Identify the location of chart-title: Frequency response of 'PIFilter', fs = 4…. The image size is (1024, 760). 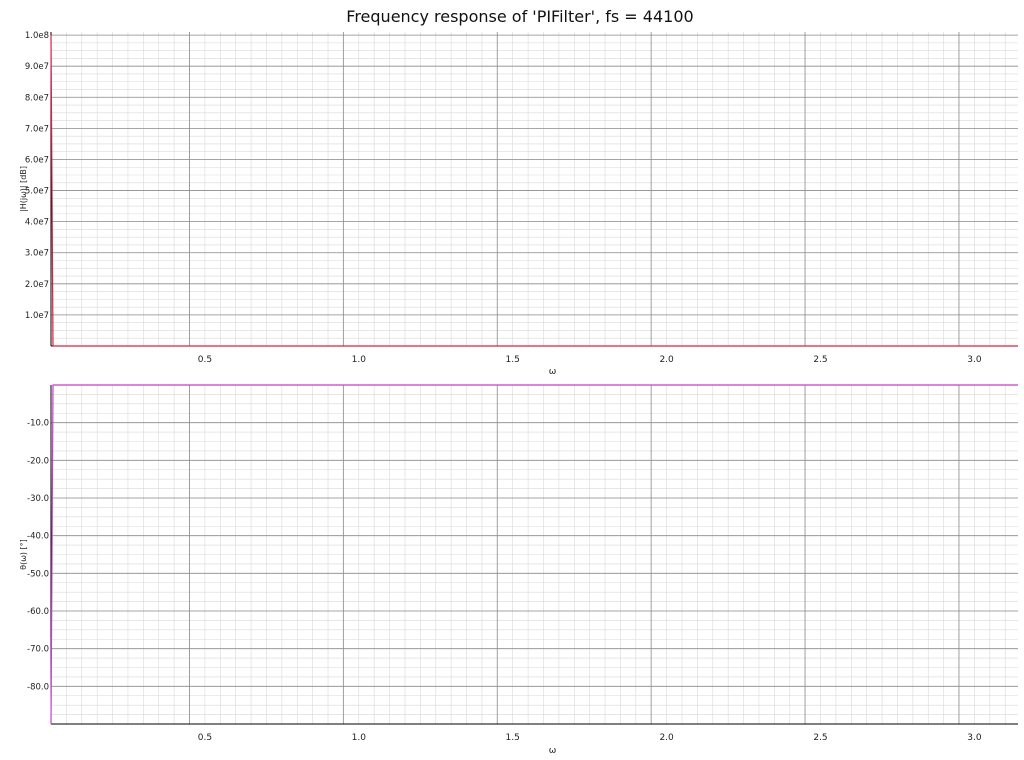
(520, 16).